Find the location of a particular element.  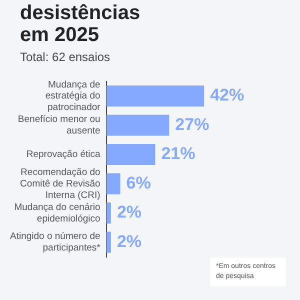

chart-title: desistências em 2025 is located at coordinates (81, 24).